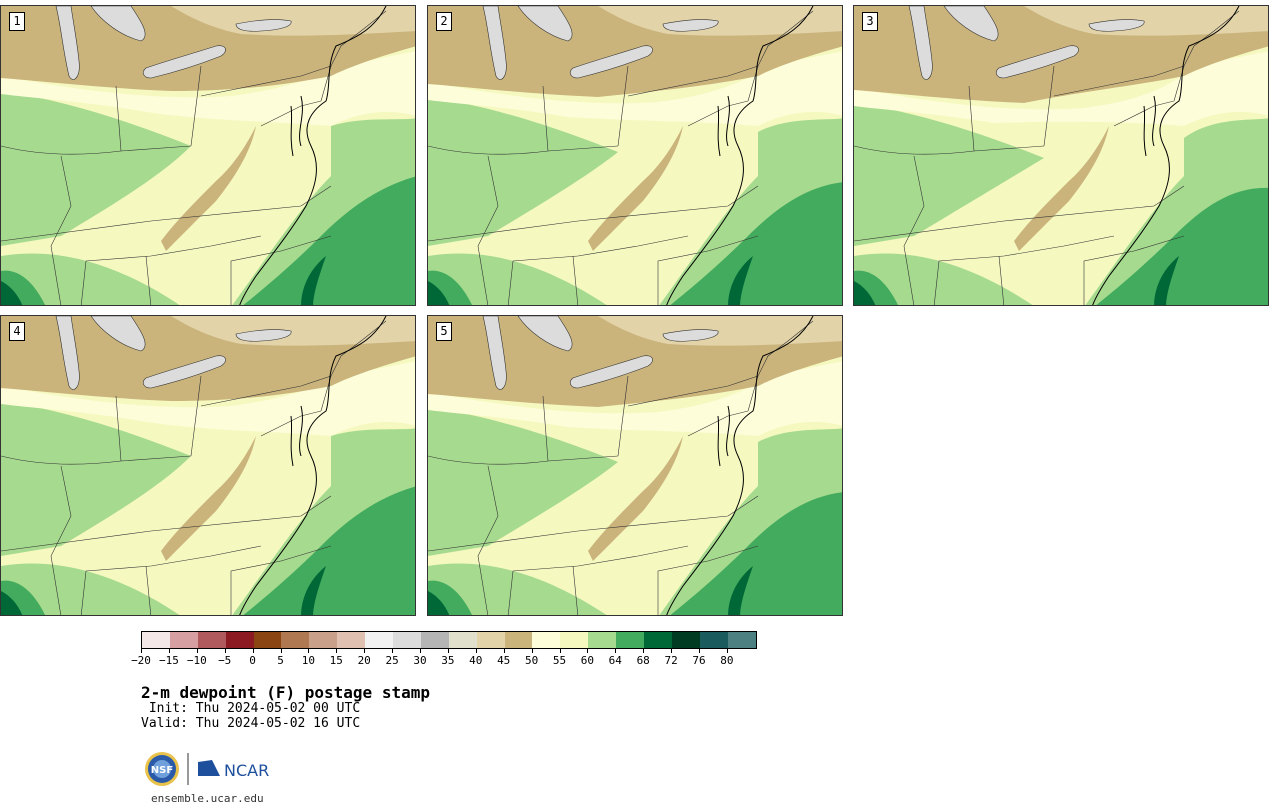  I want to click on colorbar-tick-label: −10, so click(196, 660).